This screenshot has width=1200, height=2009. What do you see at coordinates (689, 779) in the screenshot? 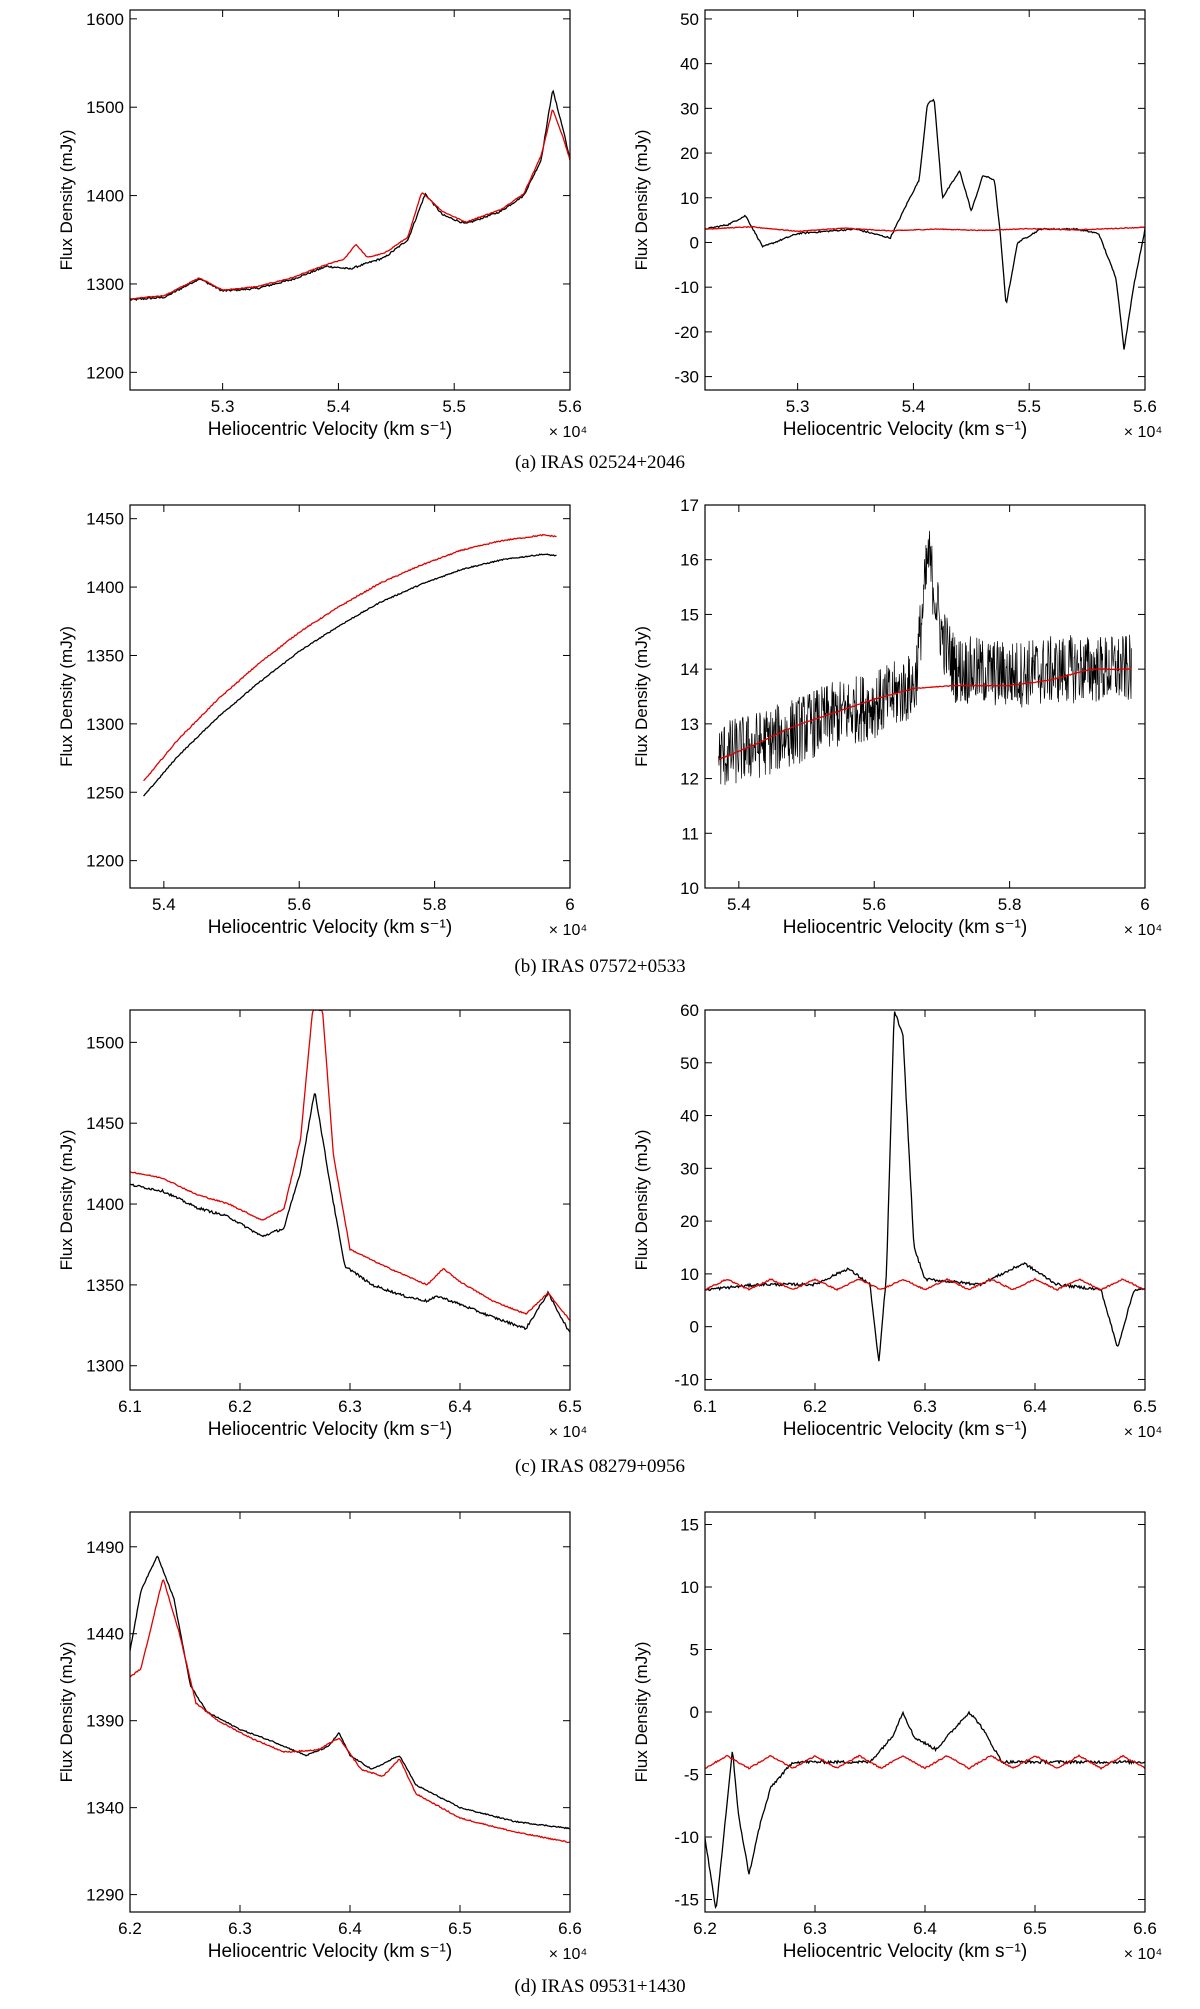
I see `y-tick-label: 12` at bounding box center [689, 779].